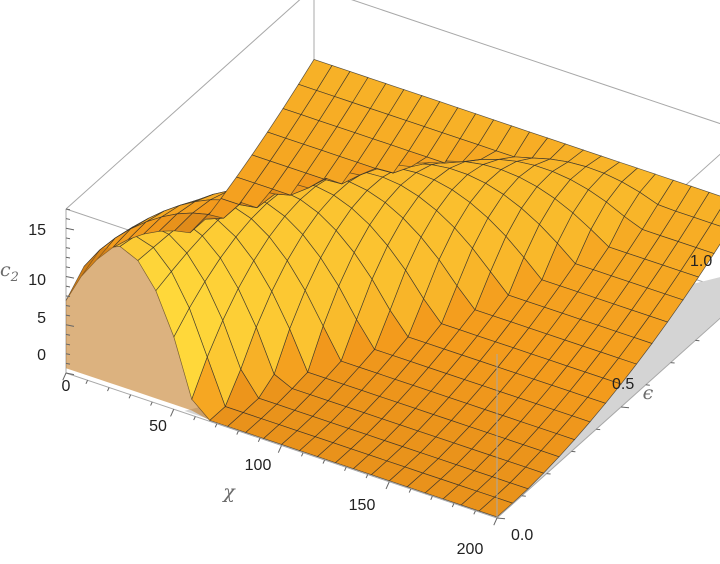 The width and height of the screenshot is (720, 564). I want to click on y-axis-label: ϵ, so click(648, 393).